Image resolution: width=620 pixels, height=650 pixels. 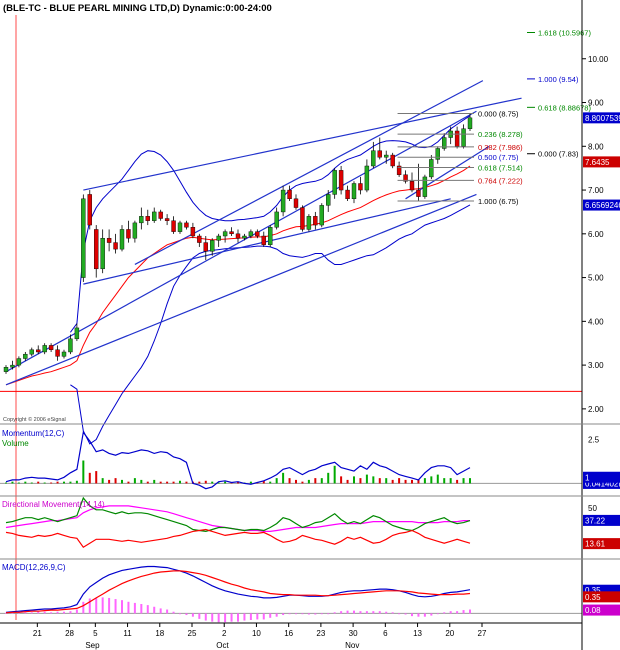 I want to click on macd-line, so click(x=238, y=589).